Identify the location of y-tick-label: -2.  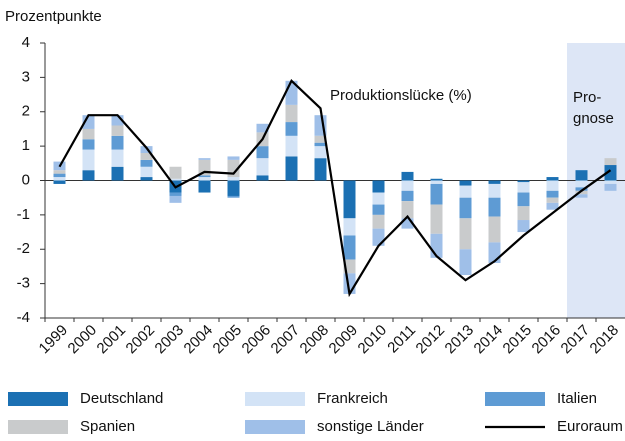
(23, 248).